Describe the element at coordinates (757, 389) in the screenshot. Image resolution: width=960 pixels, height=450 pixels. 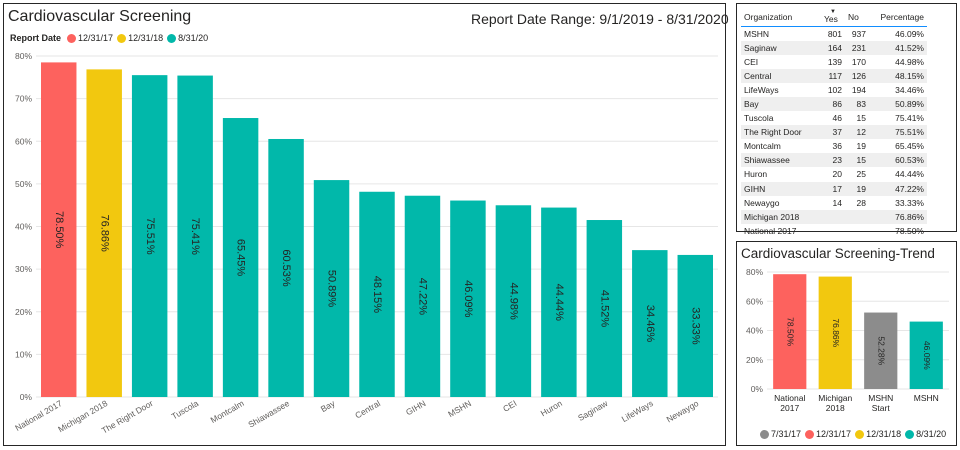
I see `y-tick-label: 0%` at that location.